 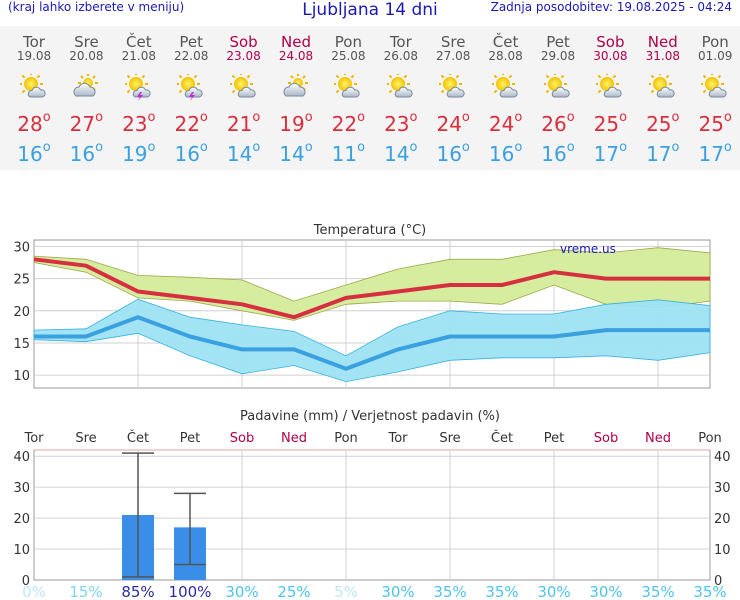 I want to click on sun-storm-icon, so click(x=138, y=87).